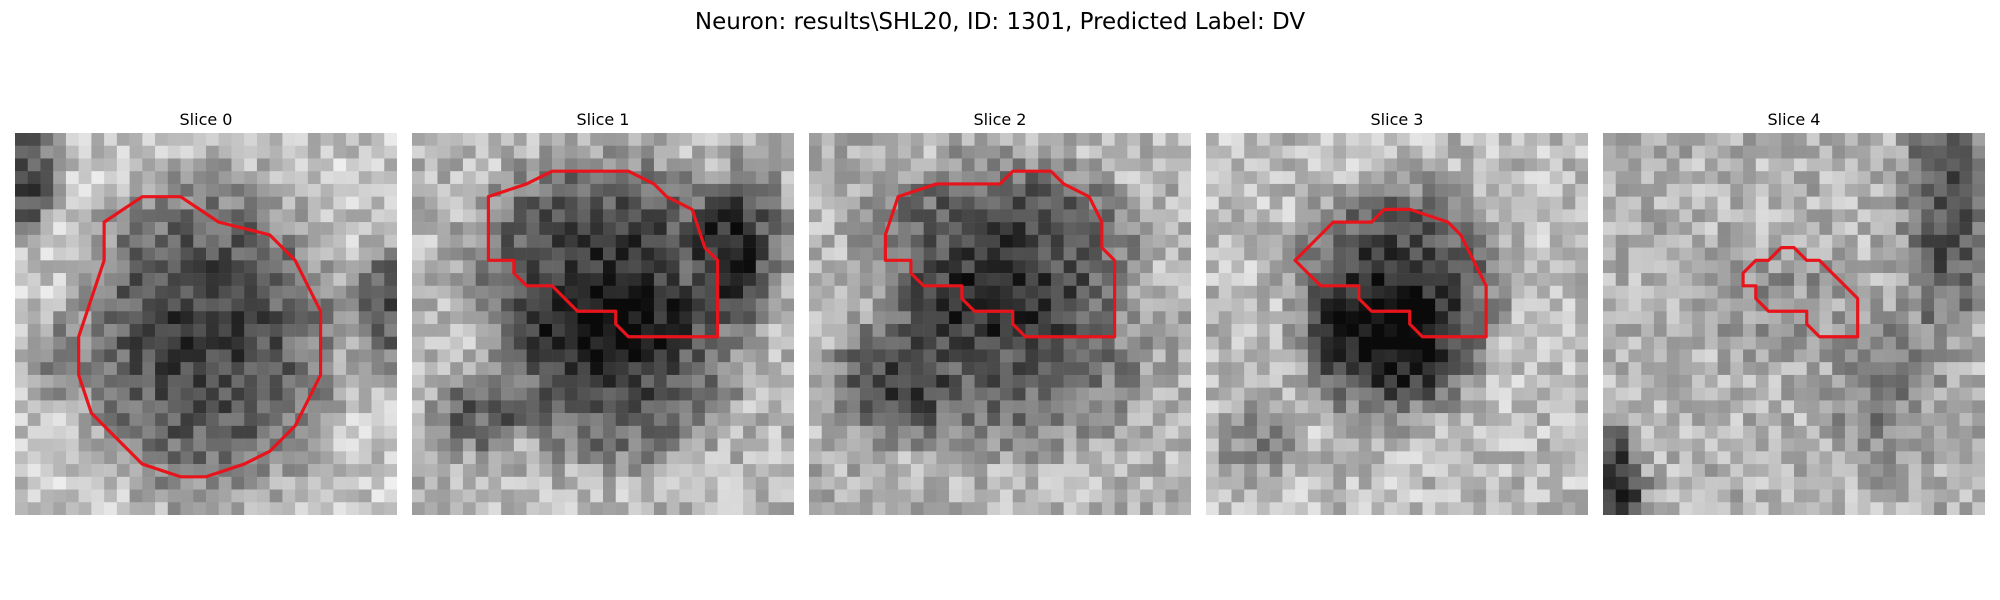 The width and height of the screenshot is (2000, 600). Describe the element at coordinates (603, 119) in the screenshot. I see `slice-title-1: Slice 1` at that location.